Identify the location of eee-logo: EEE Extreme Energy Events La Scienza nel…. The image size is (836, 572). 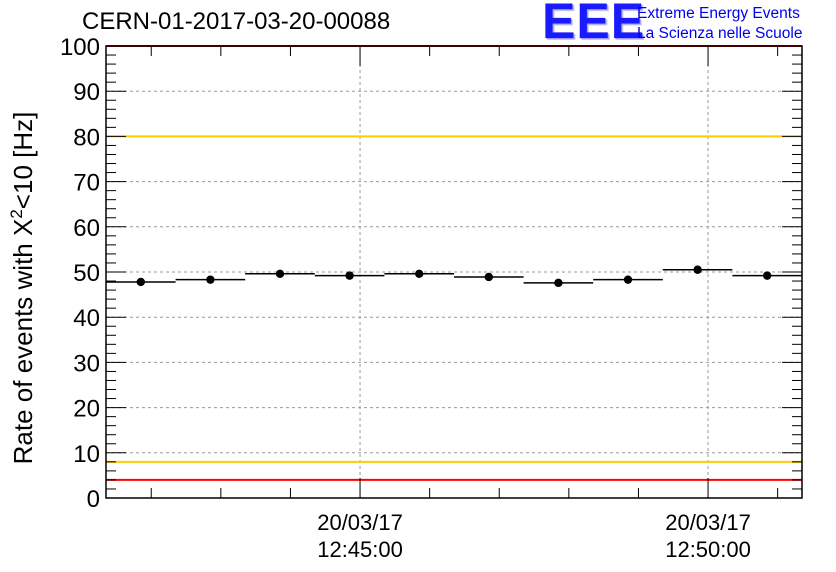
(687, 24).